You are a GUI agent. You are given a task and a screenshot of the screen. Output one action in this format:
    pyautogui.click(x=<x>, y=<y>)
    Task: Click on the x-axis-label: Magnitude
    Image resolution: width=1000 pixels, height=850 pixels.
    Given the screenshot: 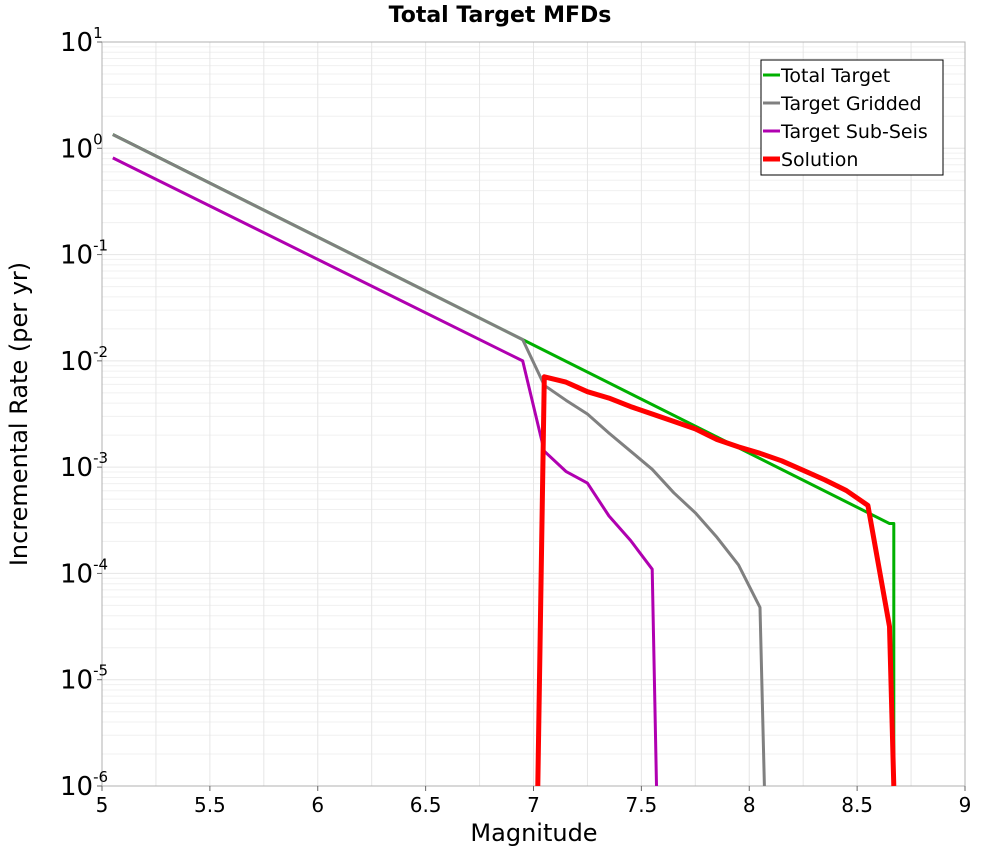 What is the action you would take?
    pyautogui.click(x=533, y=833)
    